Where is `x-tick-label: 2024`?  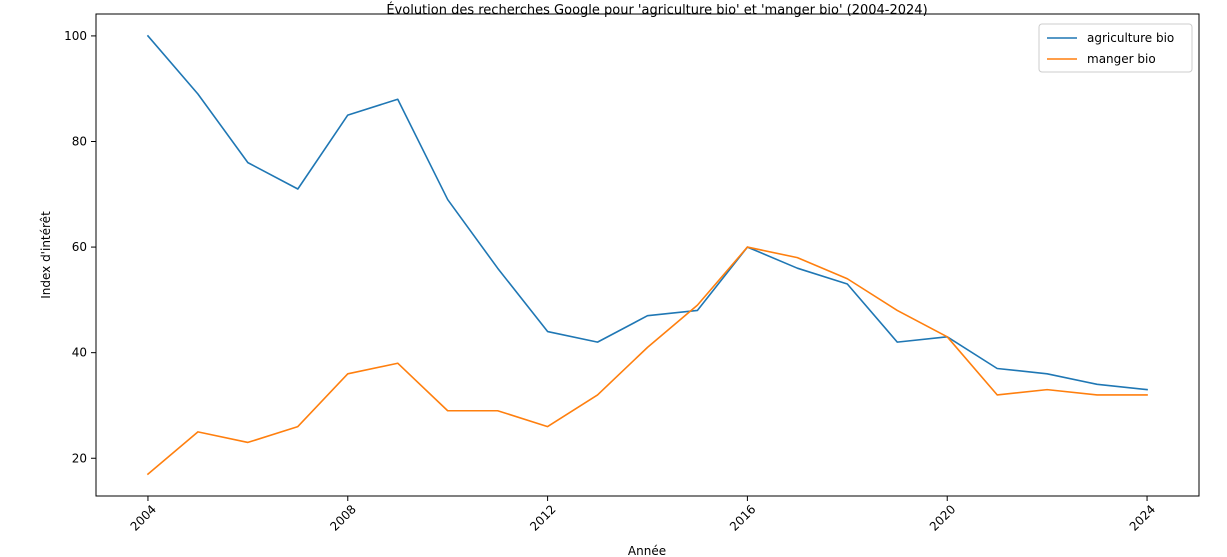 x-tick-label: 2024 is located at coordinates (1142, 517).